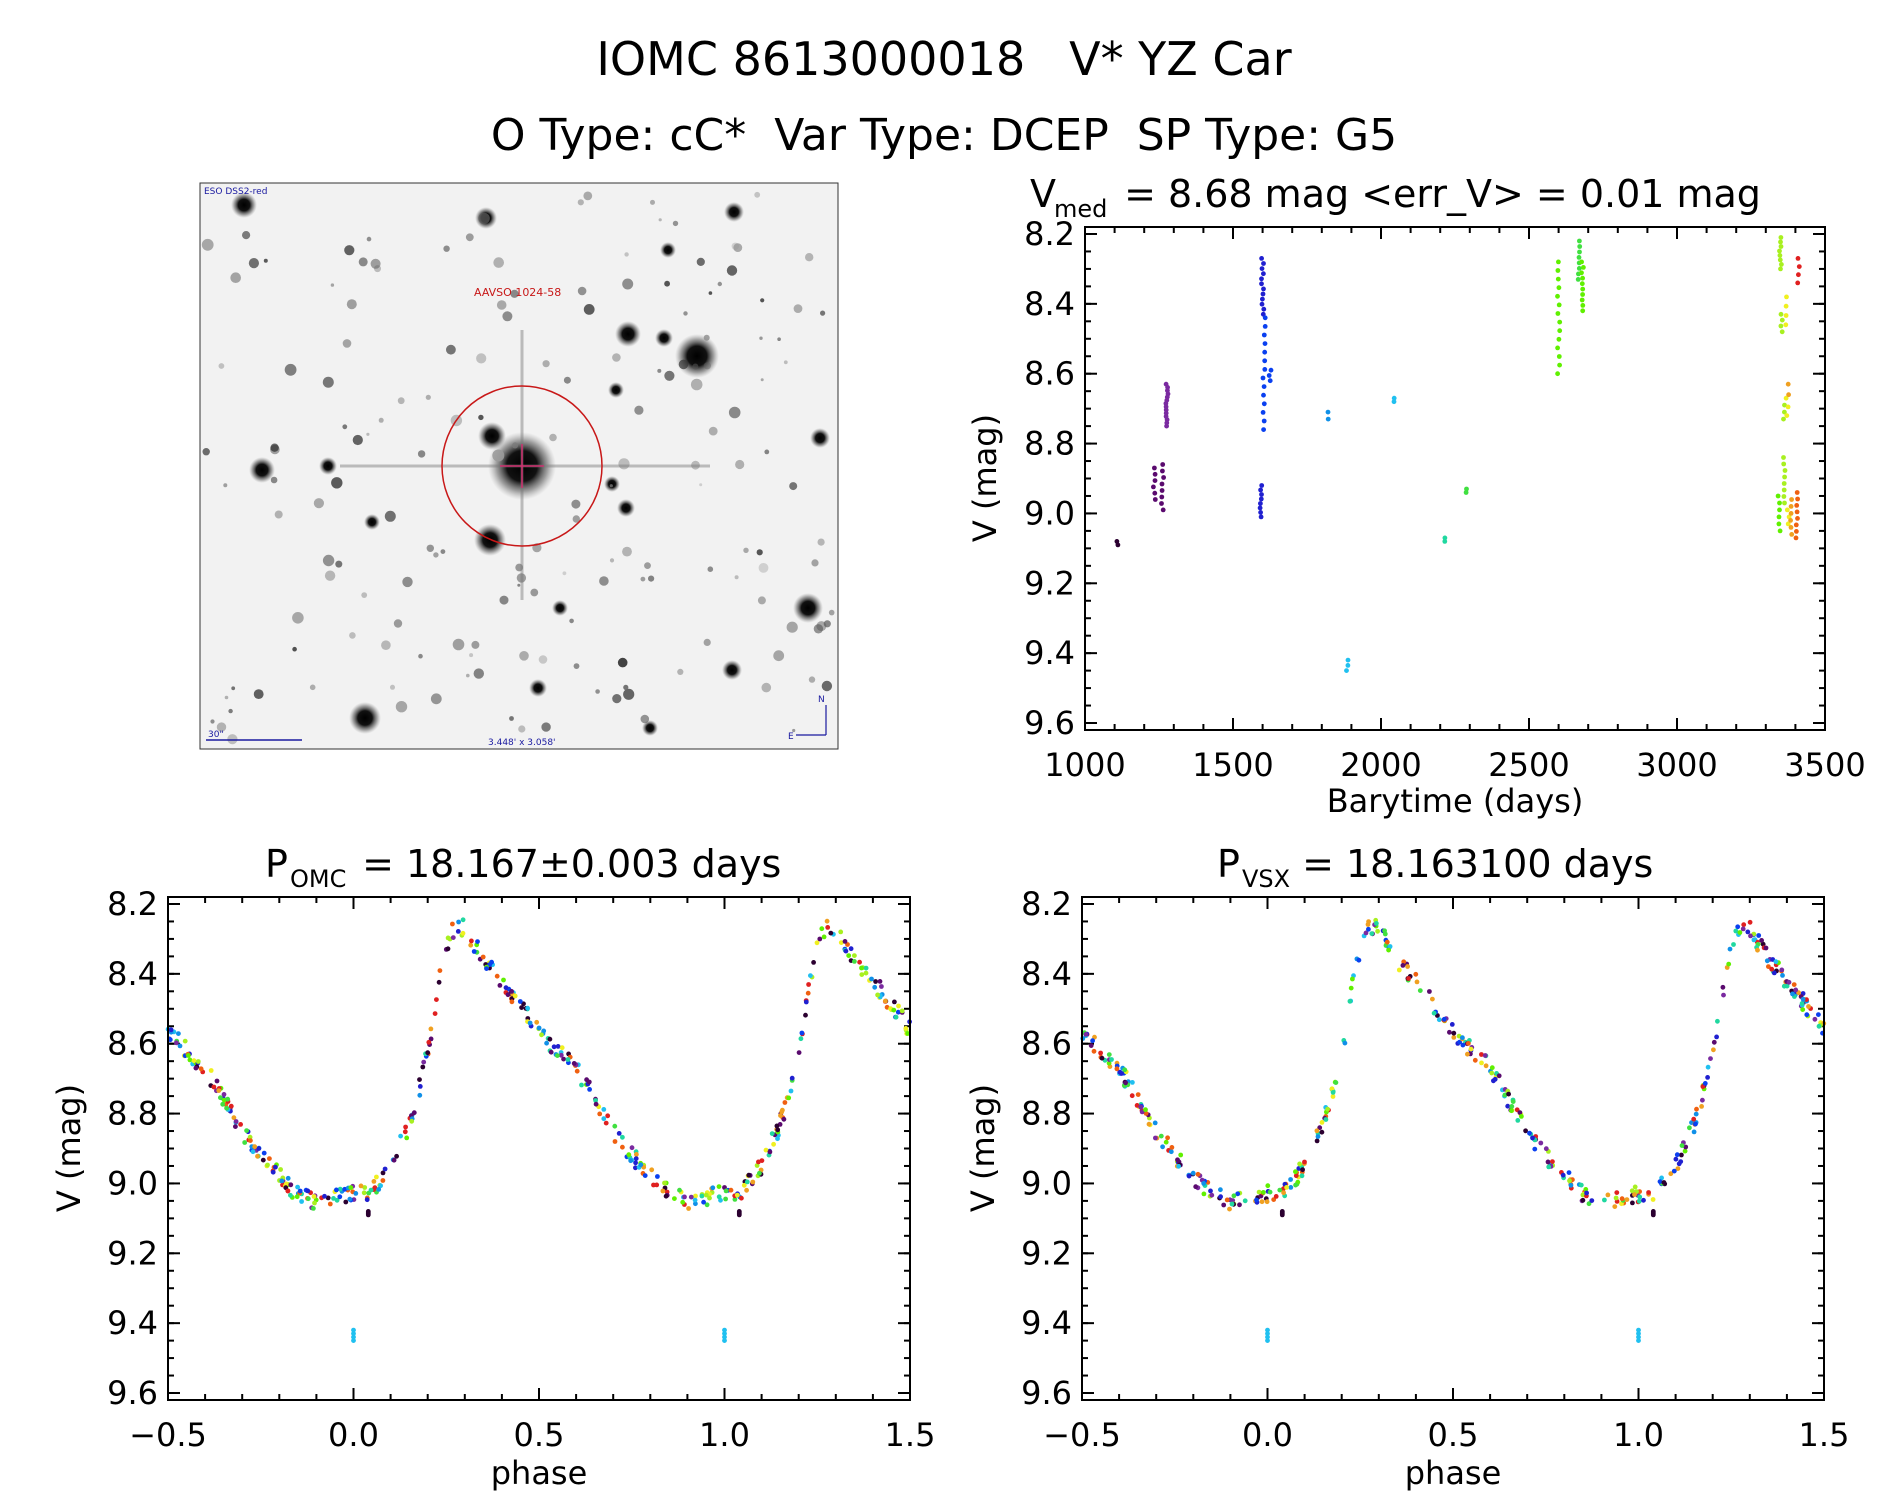 This screenshot has width=1889, height=1494. What do you see at coordinates (1824, 1435) in the screenshot?
I see `phase-vsx-xtick-label-4: 1.5` at bounding box center [1824, 1435].